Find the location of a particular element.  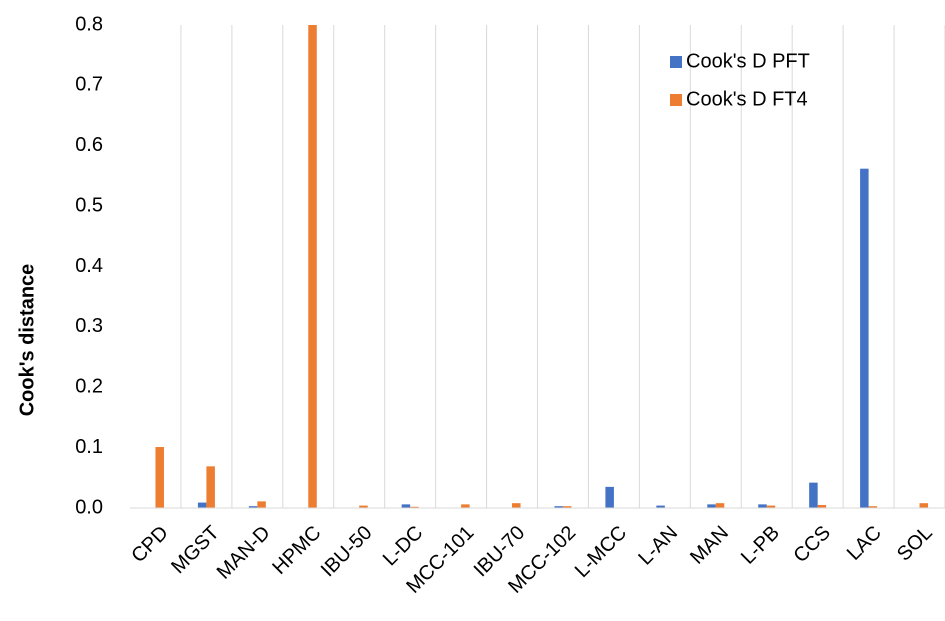

x-tick-label: SOL is located at coordinates (915, 544).